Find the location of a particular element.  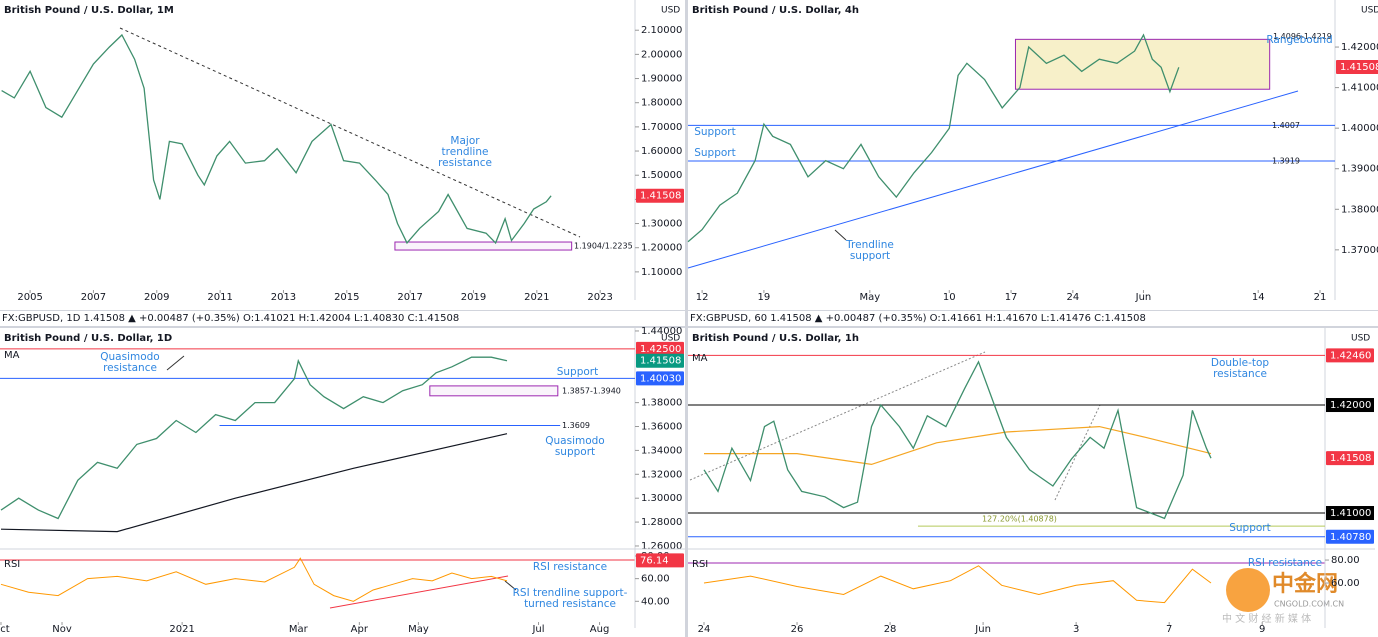

annotation: Trendline support is located at coordinates (870, 250).